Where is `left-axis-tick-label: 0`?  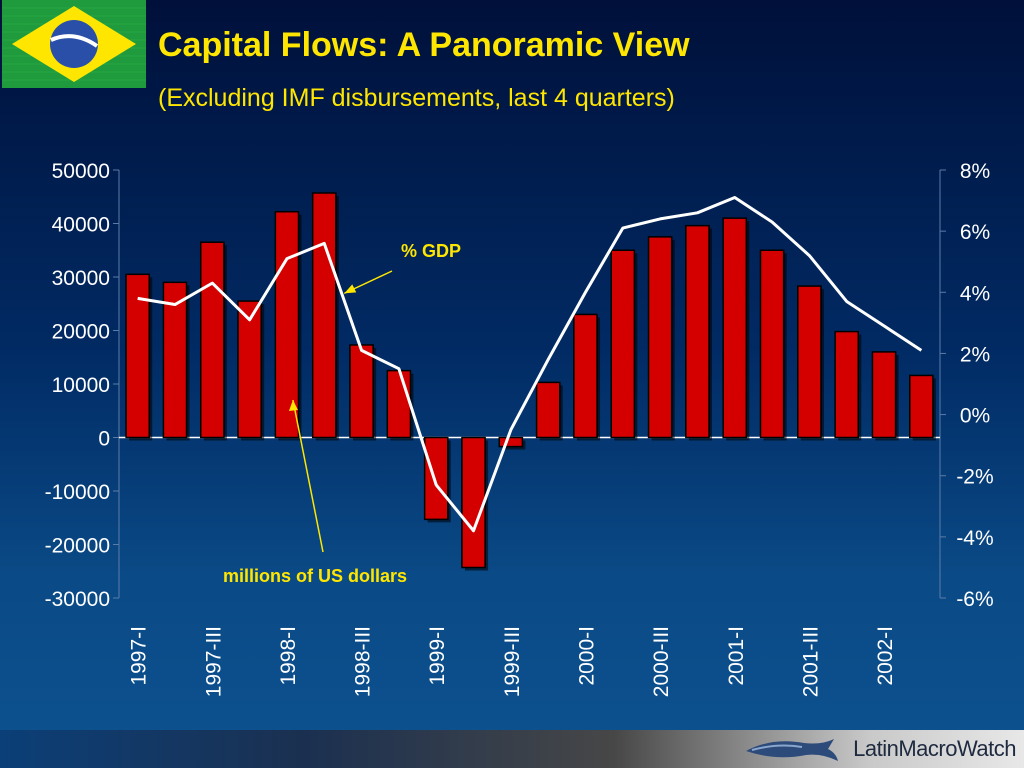
left-axis-tick-label: 0 is located at coordinates (104, 439).